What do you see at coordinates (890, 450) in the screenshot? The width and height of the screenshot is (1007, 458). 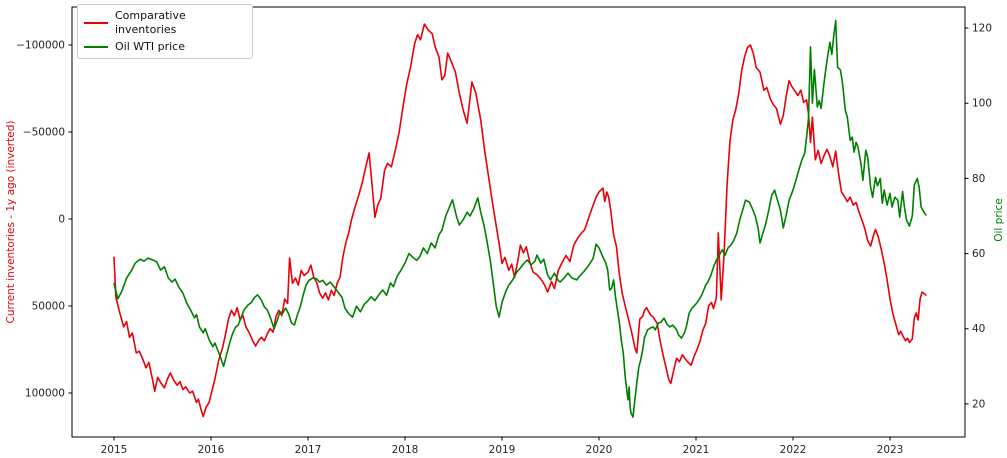 I see `x-tick-label: 2023` at bounding box center [890, 450].